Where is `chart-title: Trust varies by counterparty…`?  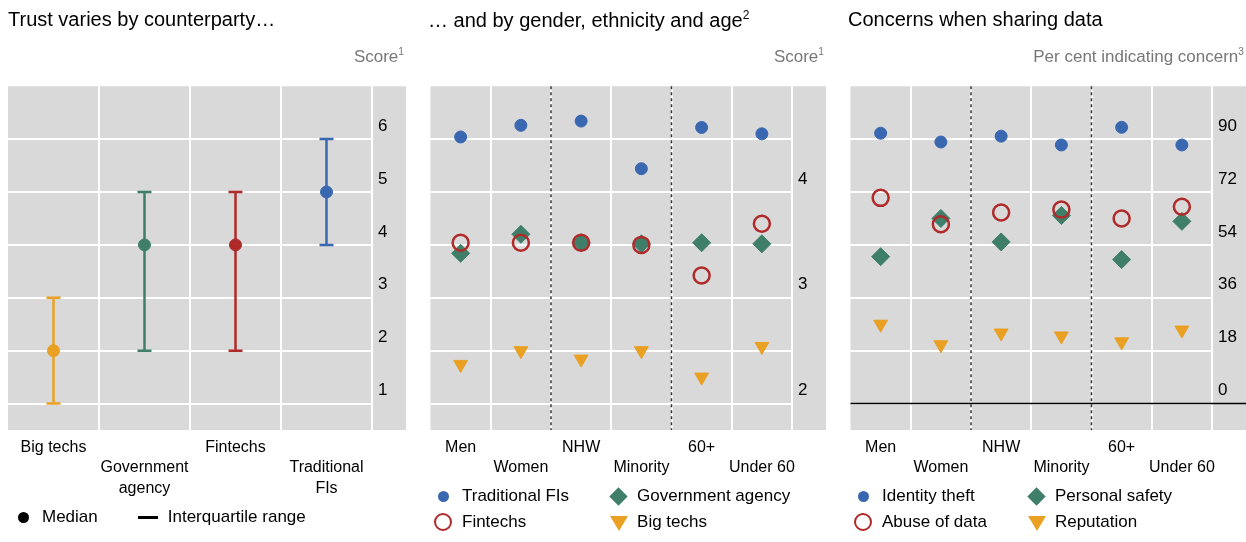
chart-title: Trust varies by counterparty… is located at coordinates (142, 19).